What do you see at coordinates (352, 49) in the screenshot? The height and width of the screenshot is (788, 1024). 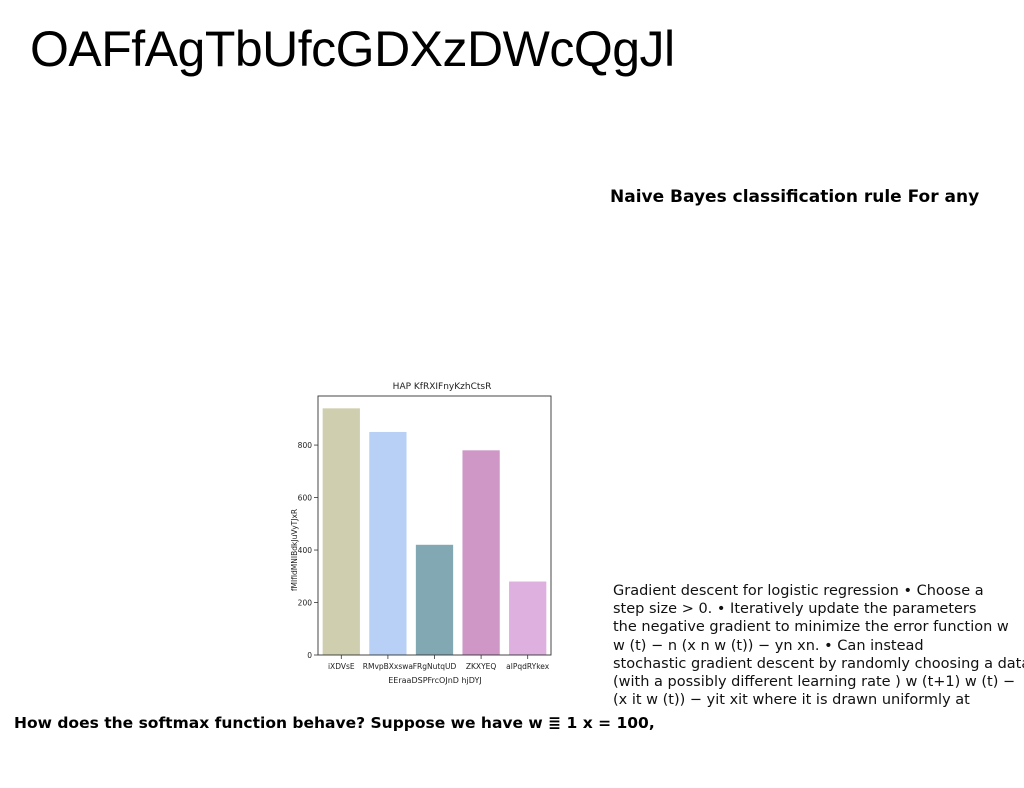 I see `page-title: OAFfAgTbUfcGDXzDWcQgJl` at bounding box center [352, 49].